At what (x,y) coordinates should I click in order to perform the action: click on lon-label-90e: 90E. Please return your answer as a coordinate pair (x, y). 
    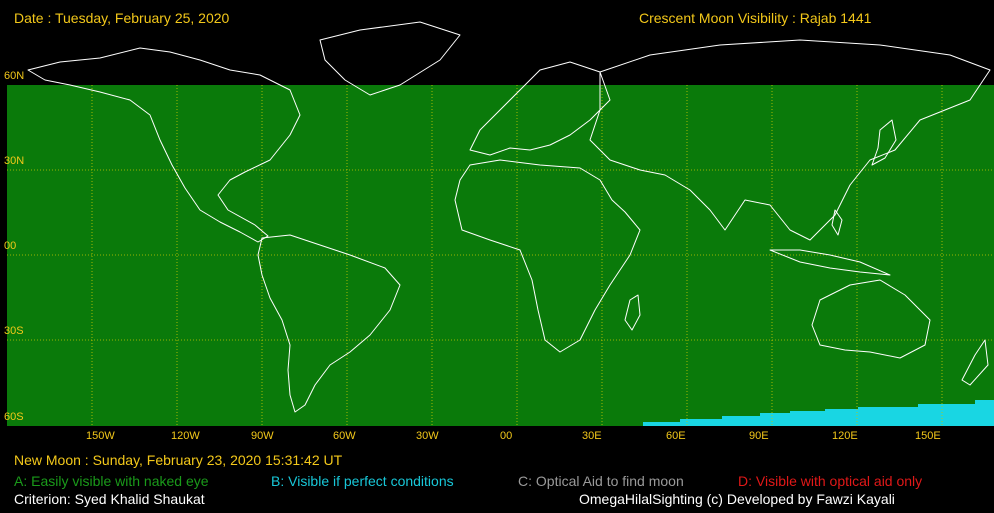
    Looking at the image, I should click on (759, 436).